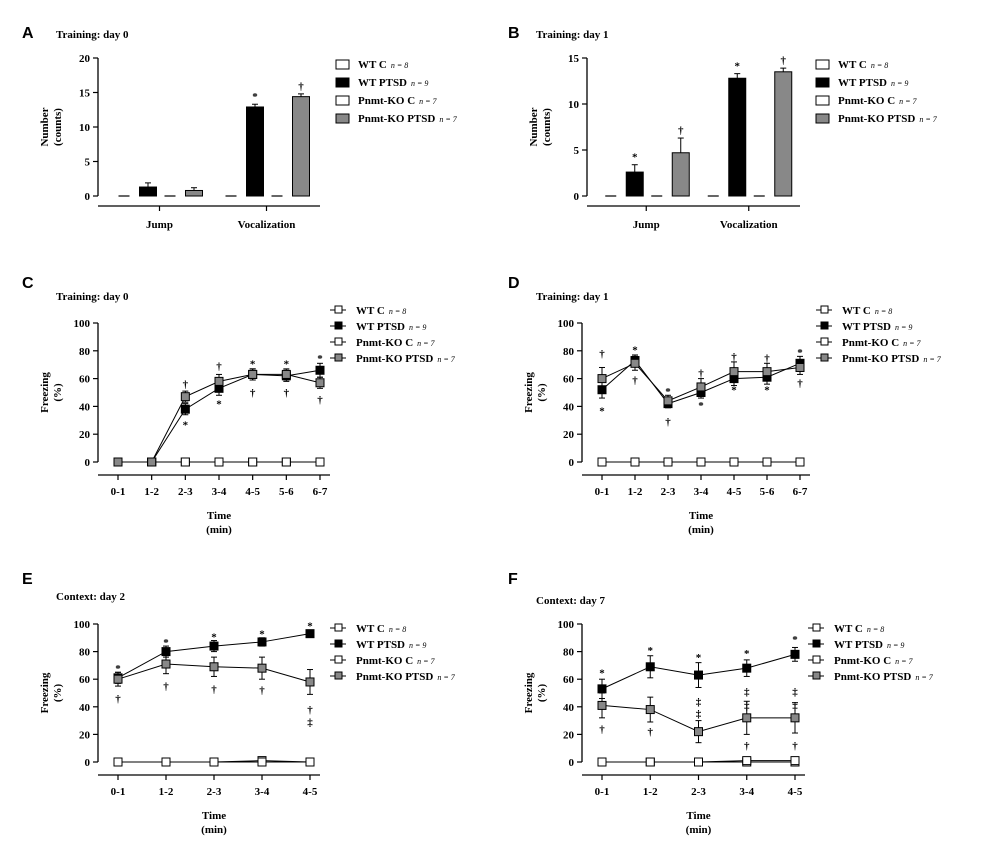 The width and height of the screenshot is (1000, 861). What do you see at coordinates (408, 119) in the screenshot?
I see `legend-entry: Pnmt-KO PTSD n = 7` at bounding box center [408, 119].